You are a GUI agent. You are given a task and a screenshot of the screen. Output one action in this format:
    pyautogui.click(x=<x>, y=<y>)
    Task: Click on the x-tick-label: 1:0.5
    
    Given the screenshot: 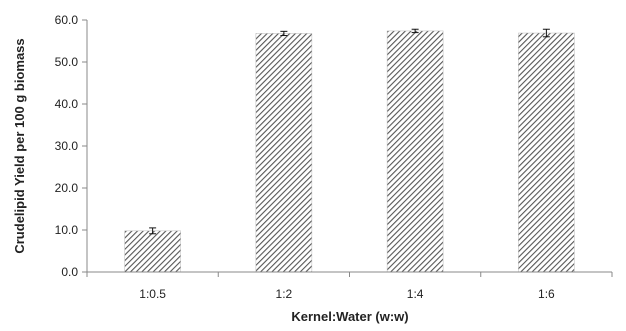 What is the action you would take?
    pyautogui.click(x=152, y=294)
    